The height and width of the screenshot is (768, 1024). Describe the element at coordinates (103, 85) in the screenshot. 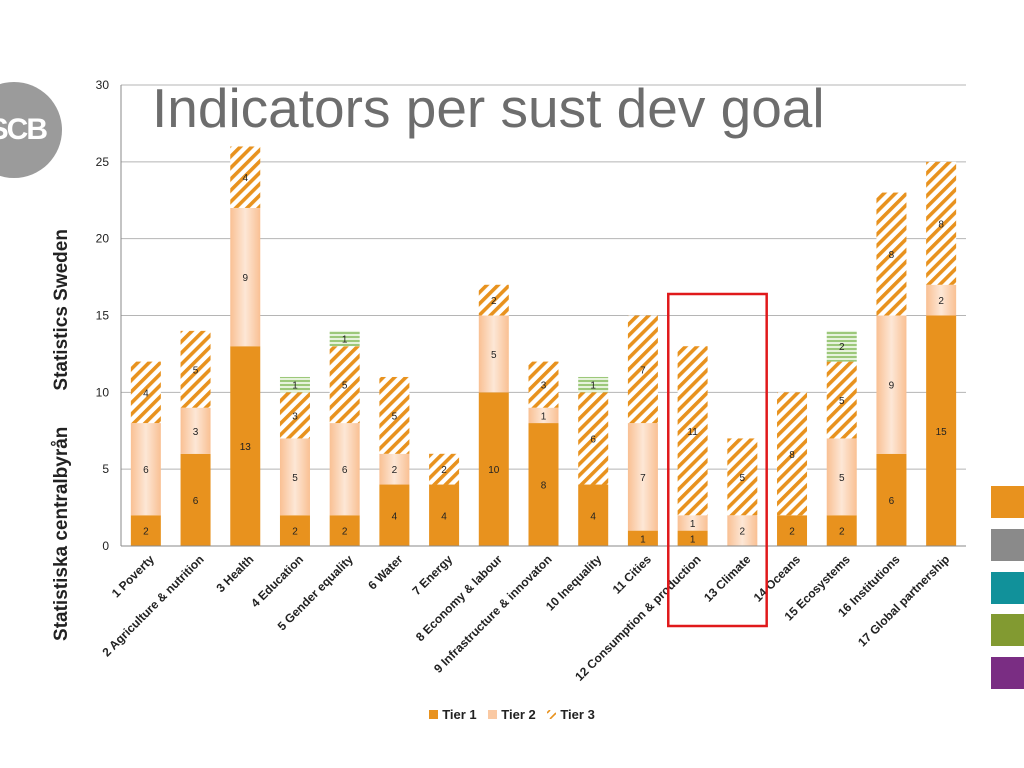

I see `y-tick-label: 30` at that location.